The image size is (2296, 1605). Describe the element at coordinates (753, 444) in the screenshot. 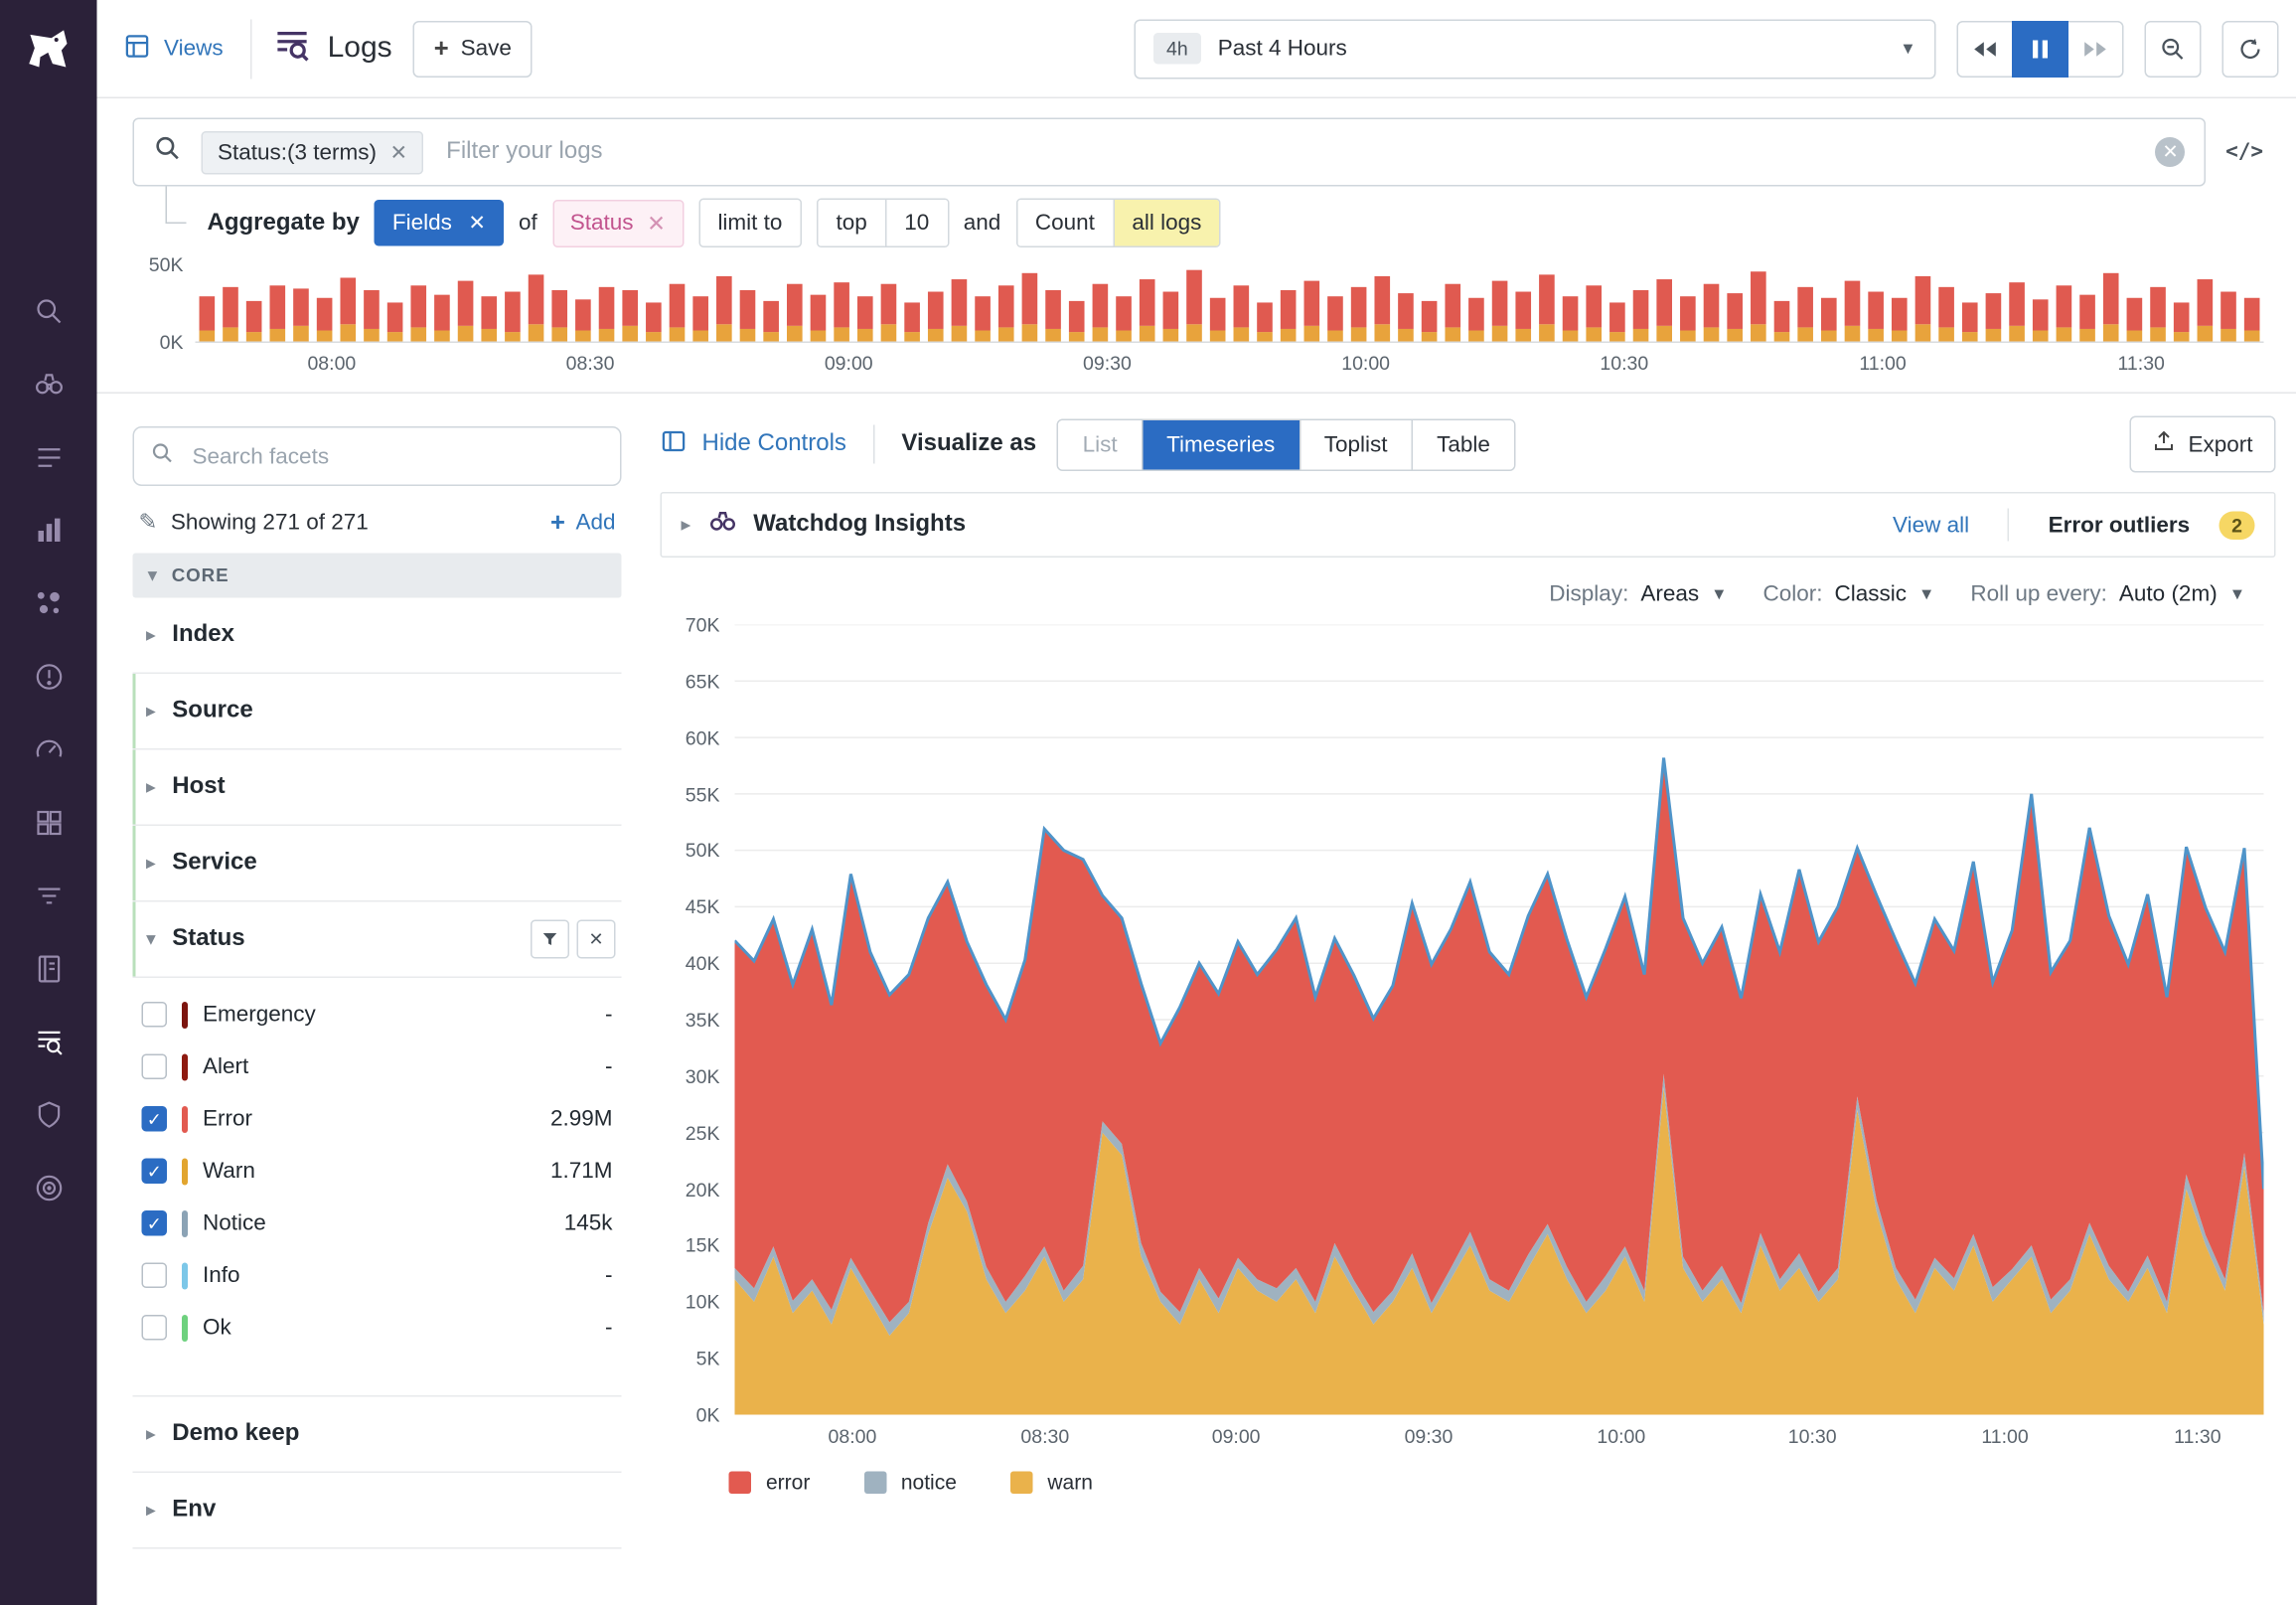

I see `hide-controls-button: Hide Controls` at that location.